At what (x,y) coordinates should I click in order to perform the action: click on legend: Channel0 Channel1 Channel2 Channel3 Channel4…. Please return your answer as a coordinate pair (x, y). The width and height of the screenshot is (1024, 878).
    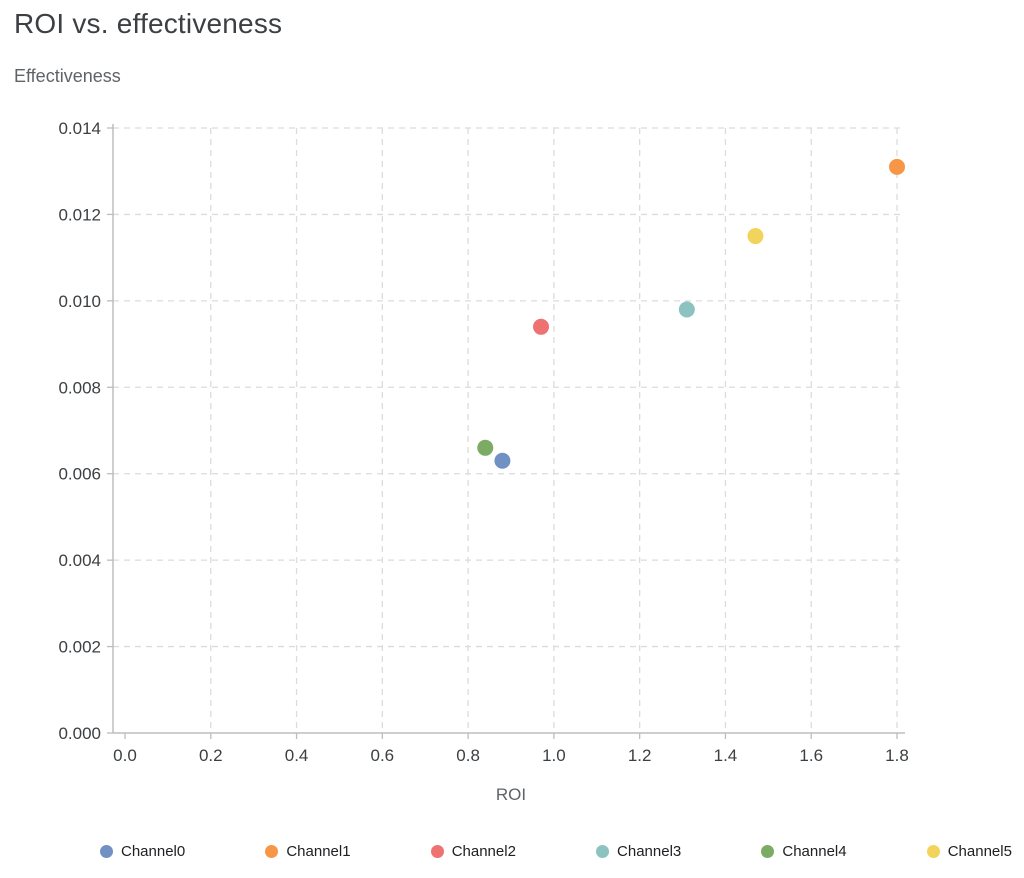
    Looking at the image, I should click on (556, 851).